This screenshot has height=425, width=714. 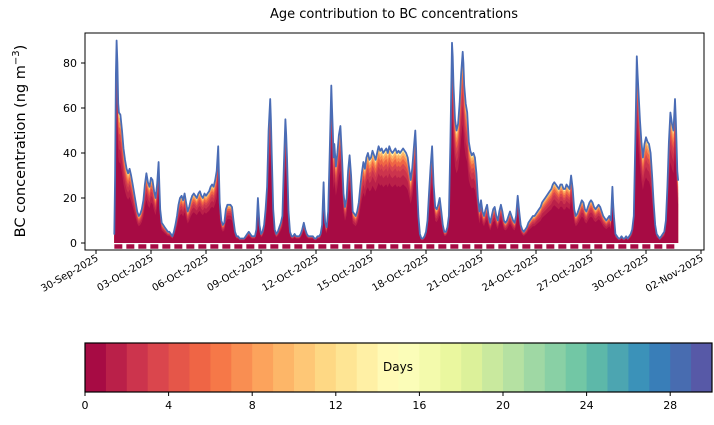 I want to click on x-tick-label: 24-Oct-2025, so click(x=510, y=273).